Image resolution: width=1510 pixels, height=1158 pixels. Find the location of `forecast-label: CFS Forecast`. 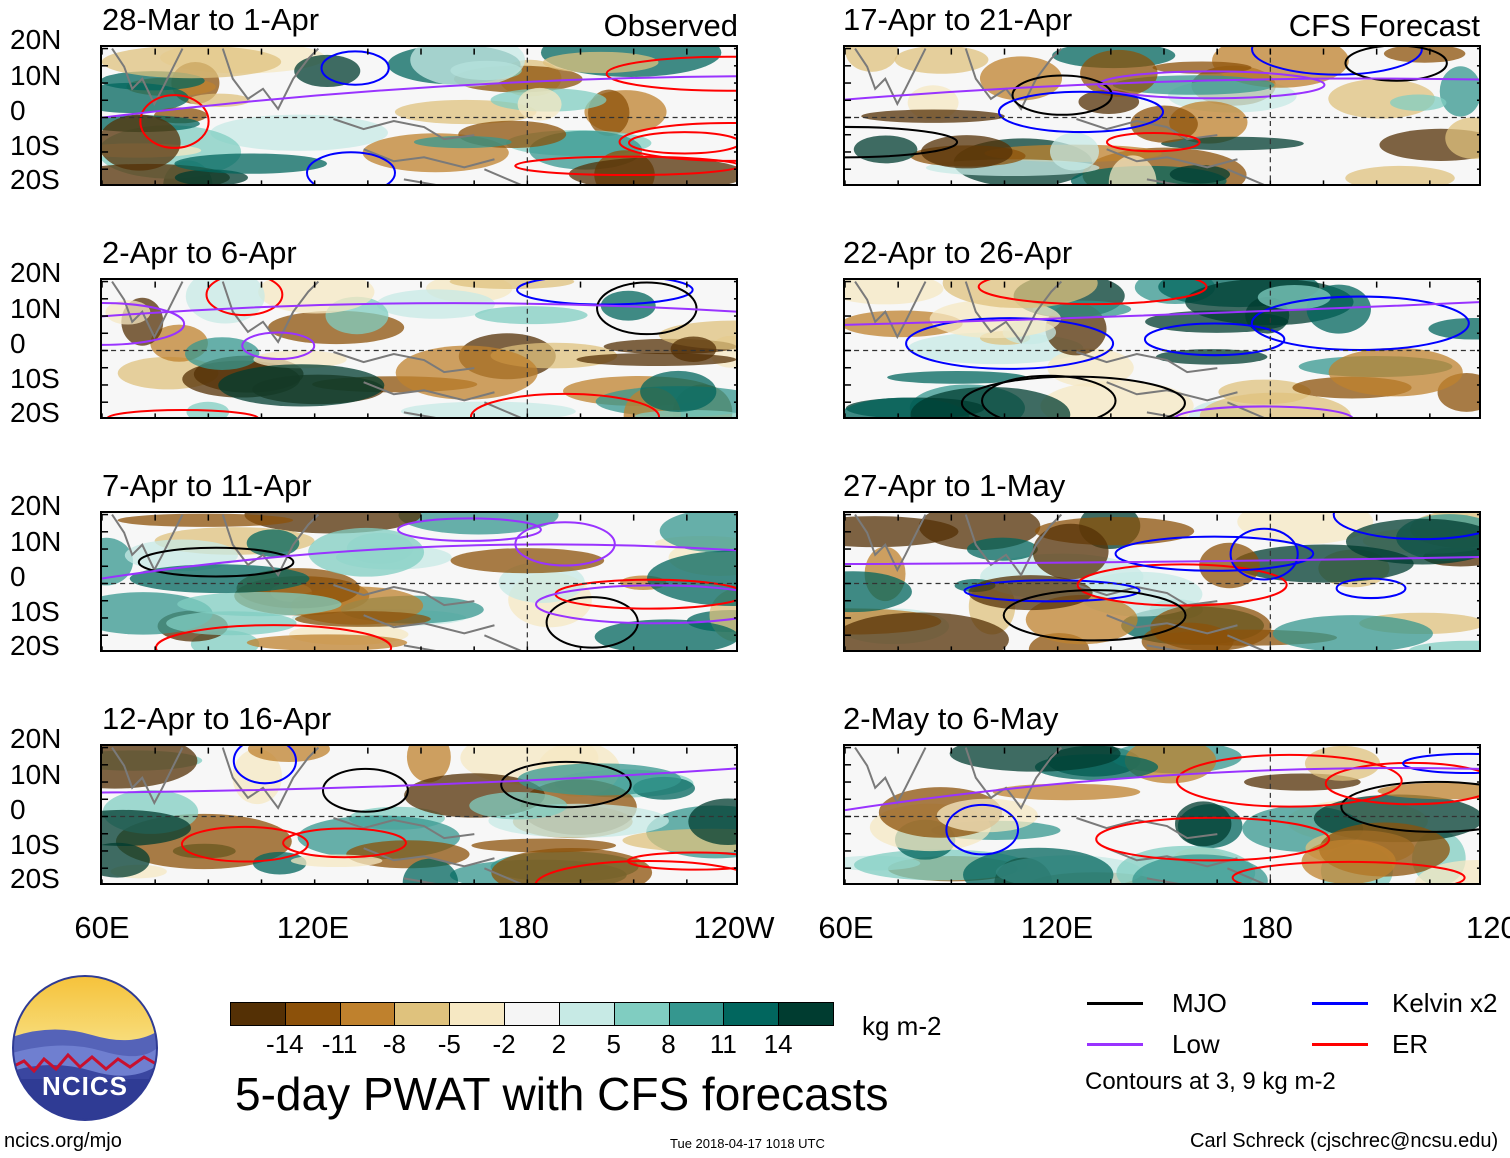

forecast-label: CFS Forecast is located at coordinates (1384, 25).